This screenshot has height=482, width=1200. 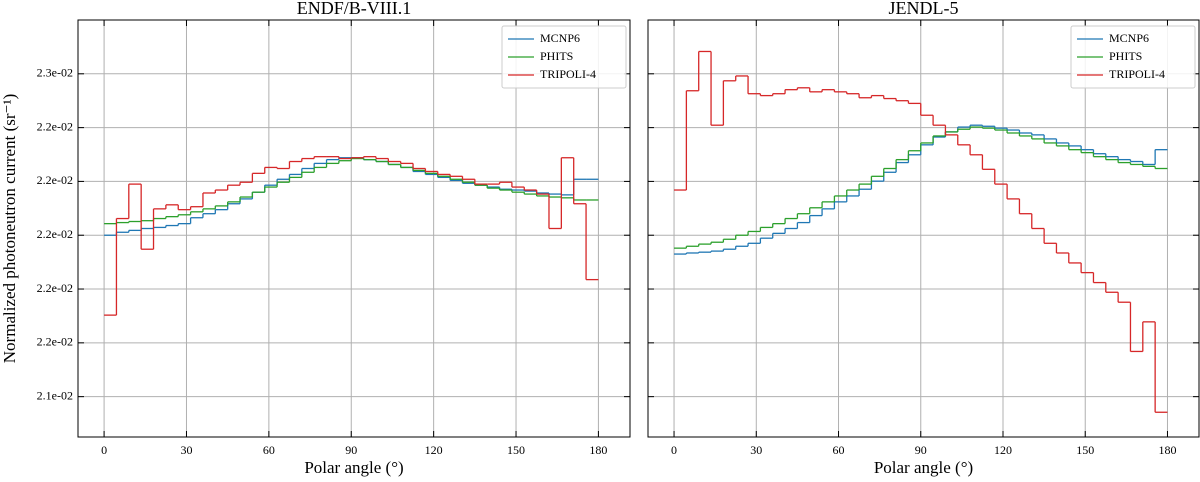 I want to click on y-tick-label: 2.1e-02, so click(x=55, y=395).